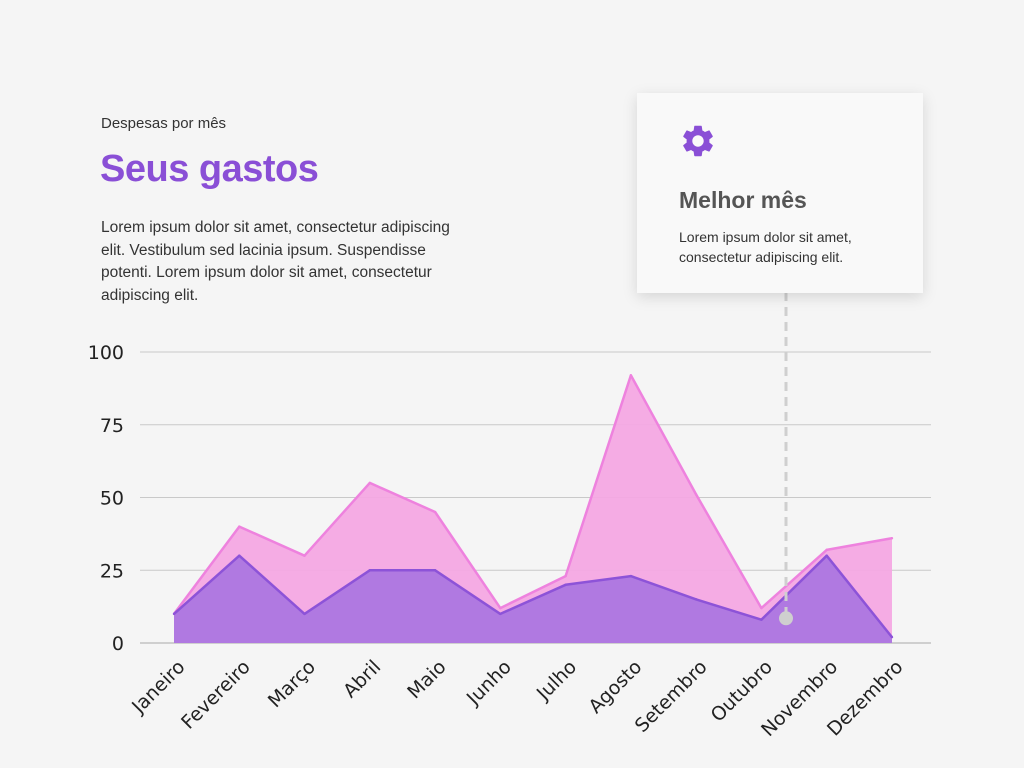 This screenshot has width=1024, height=768. What do you see at coordinates (112, 426) in the screenshot?
I see `y-tick-label: 75` at bounding box center [112, 426].